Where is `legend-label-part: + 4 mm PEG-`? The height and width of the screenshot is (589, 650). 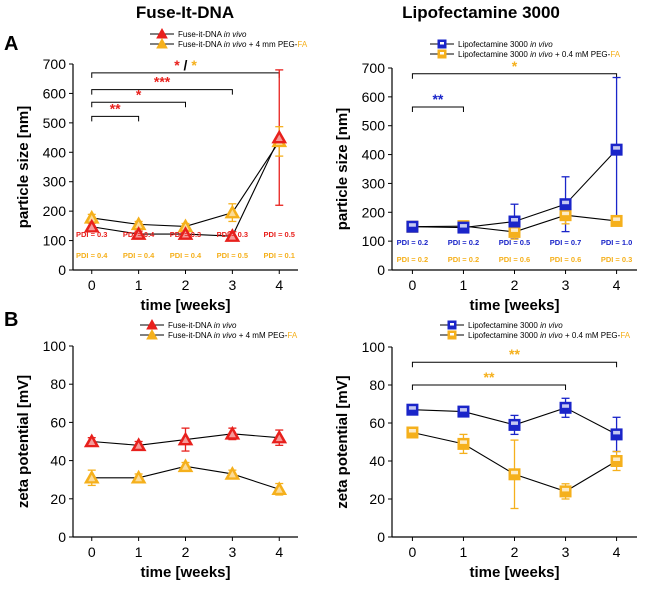 legend-label-part: + 4 mm PEG- is located at coordinates (271, 44).